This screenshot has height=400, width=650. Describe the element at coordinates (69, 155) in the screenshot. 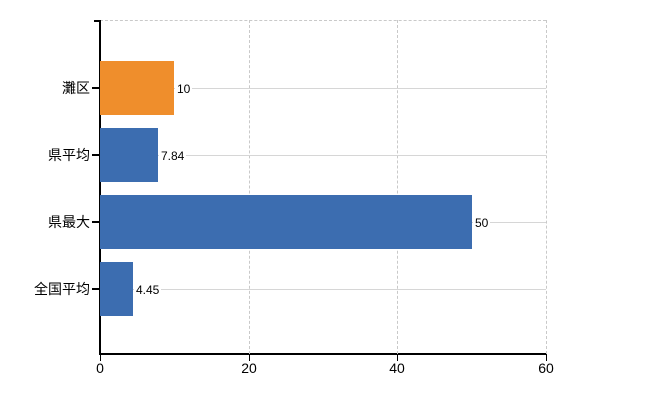

I see `category-label: 県平均` at that location.